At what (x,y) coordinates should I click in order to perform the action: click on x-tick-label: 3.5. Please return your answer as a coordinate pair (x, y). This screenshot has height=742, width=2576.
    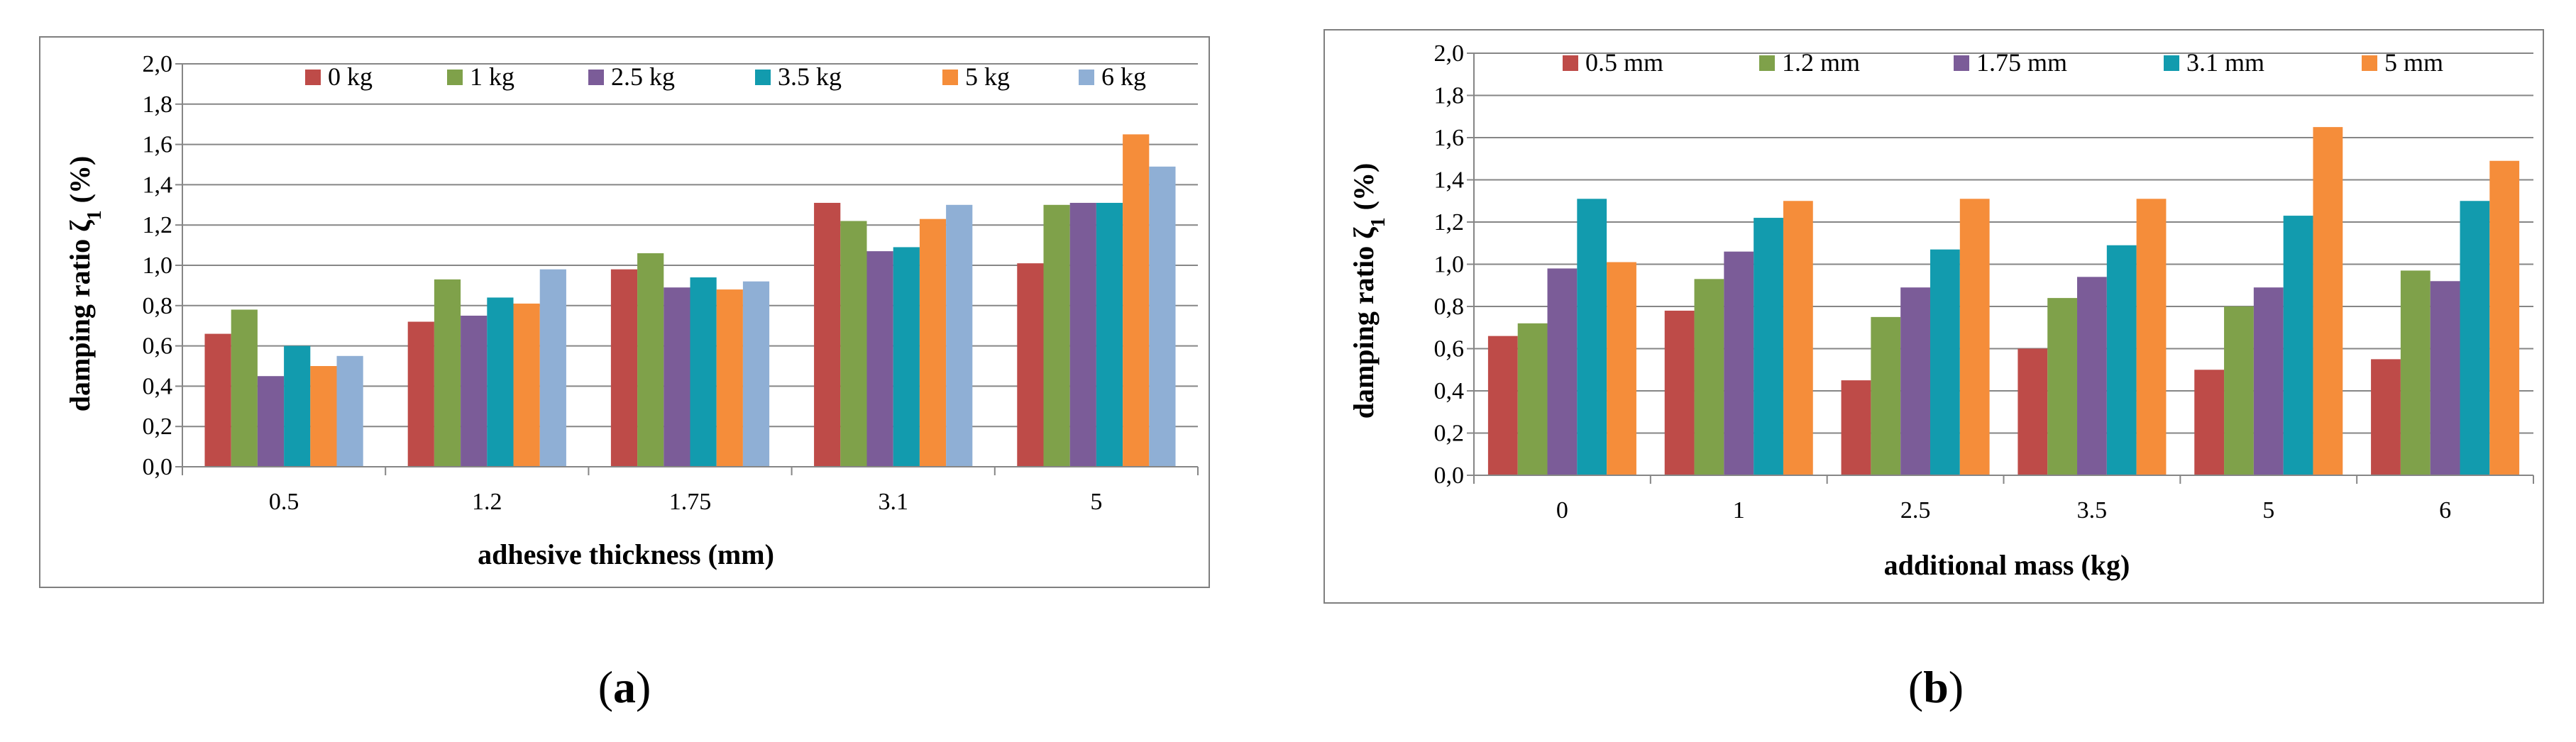
    Looking at the image, I should click on (2092, 510).